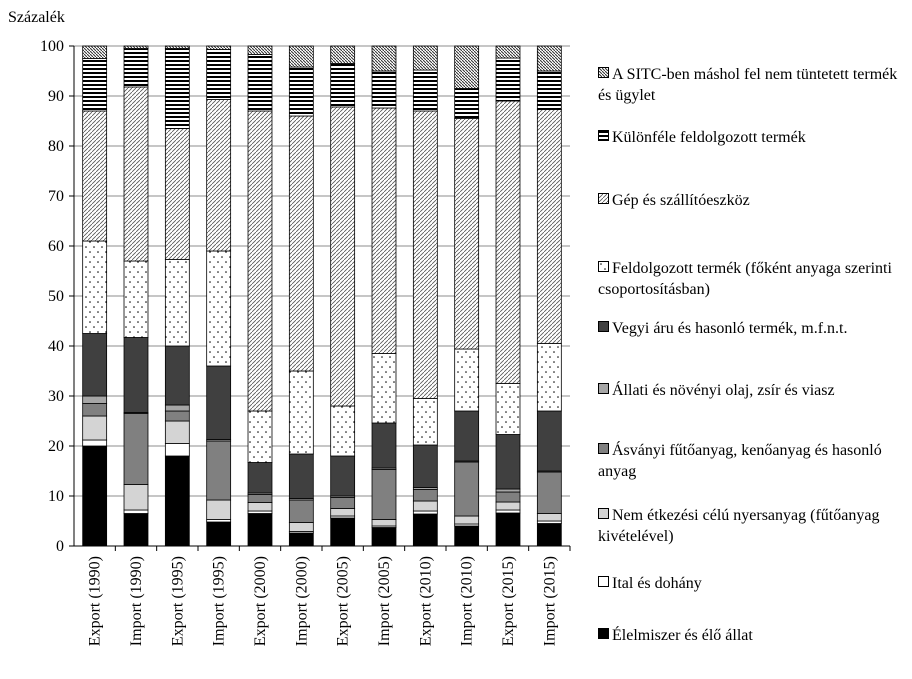 The height and width of the screenshot is (679, 912). I want to click on y-tick-label: 50, so click(56, 296).